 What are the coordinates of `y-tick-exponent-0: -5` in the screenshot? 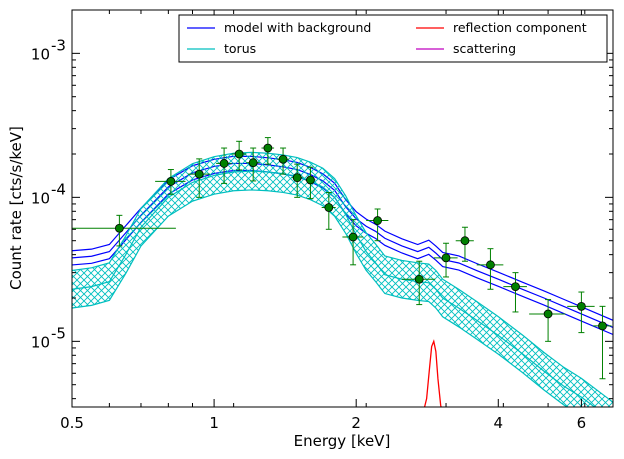 It's located at (58, 333).